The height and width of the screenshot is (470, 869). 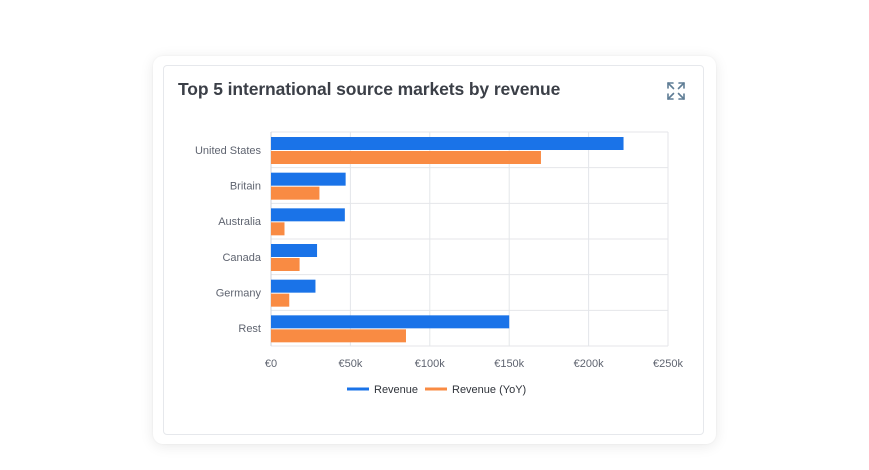 I want to click on x-tick-label: €200k, so click(x=589, y=364).